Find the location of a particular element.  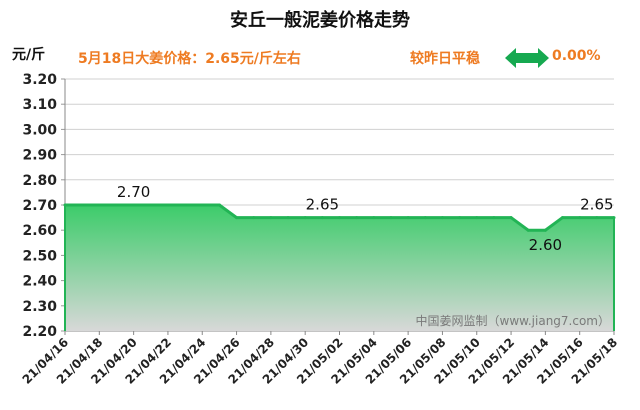

y-tick-label: 2.20 is located at coordinates (39, 332).